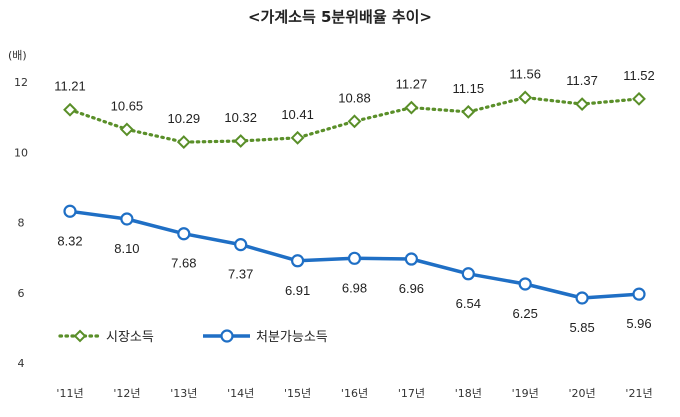 Image resolution: width=680 pixels, height=417 pixels. I want to click on y-tick-label: 6, so click(21, 293).